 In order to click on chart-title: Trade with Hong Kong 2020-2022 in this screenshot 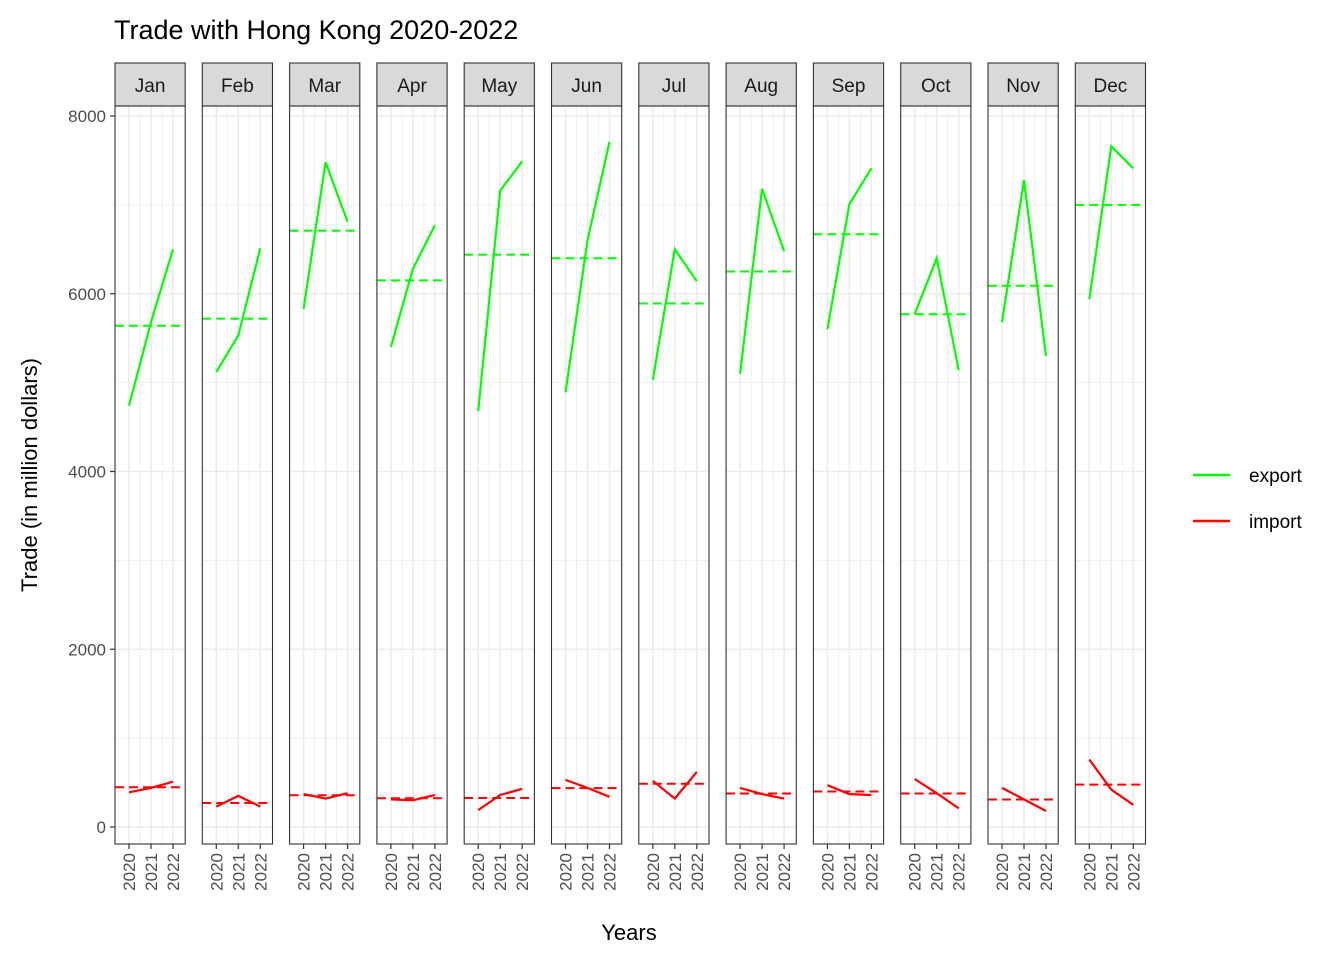, I will do `click(316, 30)`.